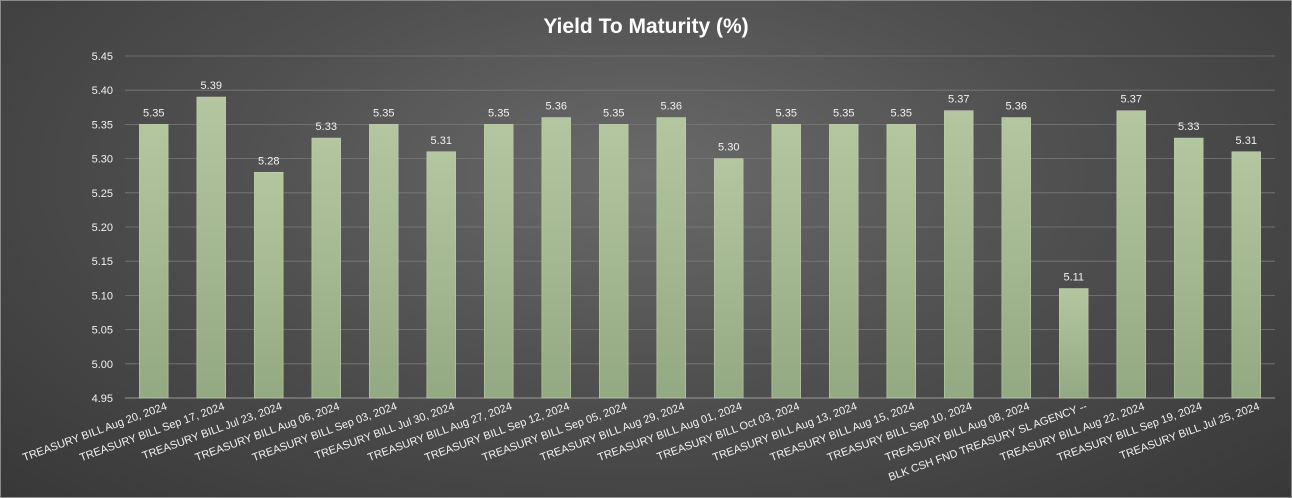  What do you see at coordinates (102, 365) in the screenshot?
I see `y-tick-label: 5.00` at bounding box center [102, 365].